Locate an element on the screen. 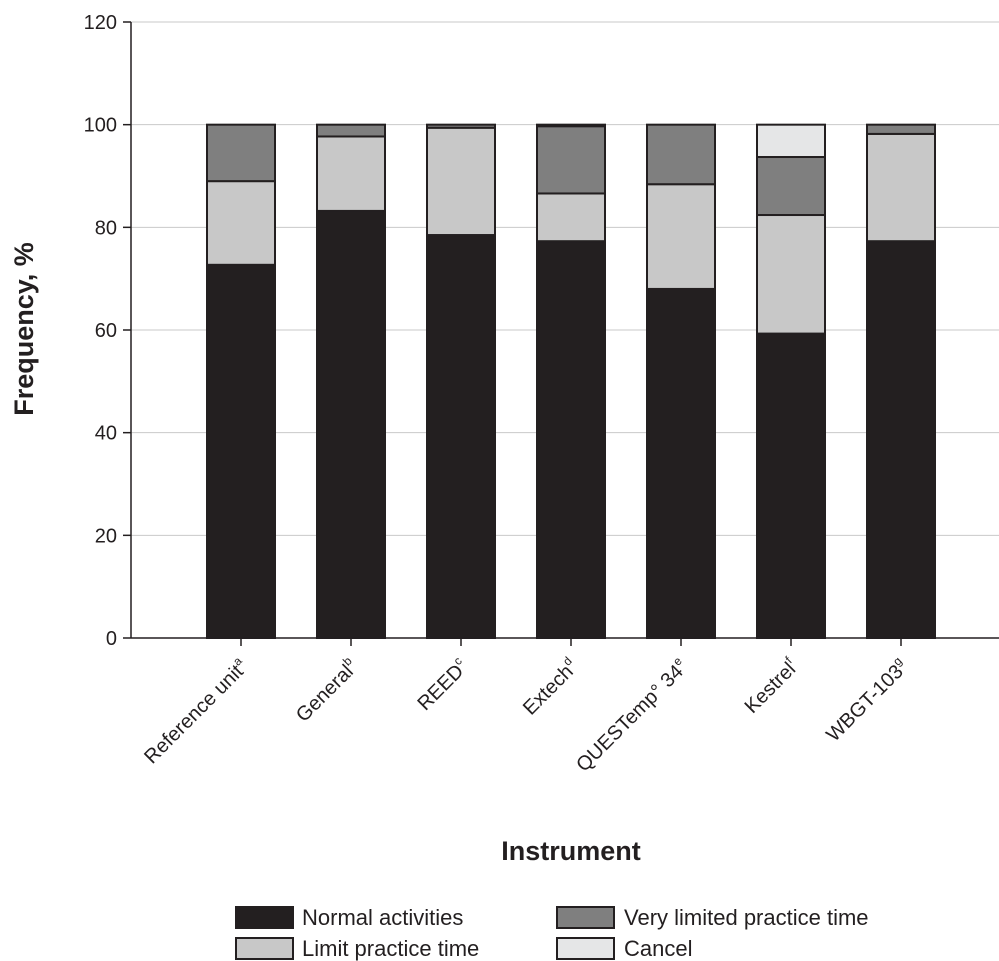 The width and height of the screenshot is (999, 961). legend-label-very-limited-practice-time: Very limited practice time is located at coordinates (746, 917).